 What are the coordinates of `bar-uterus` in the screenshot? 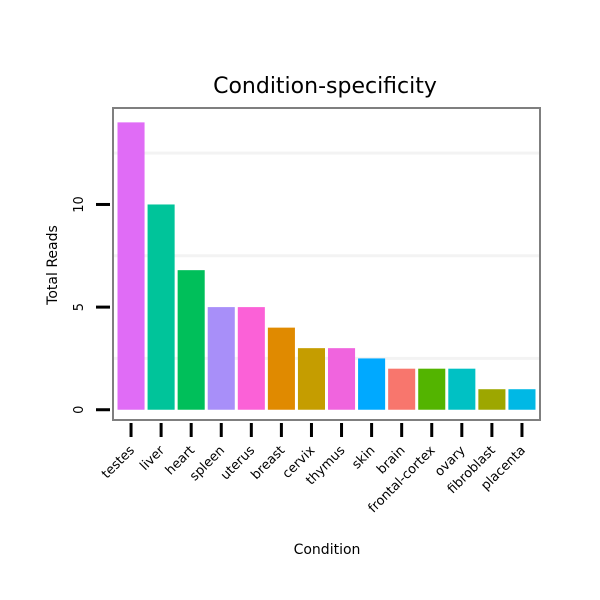 It's located at (251, 358).